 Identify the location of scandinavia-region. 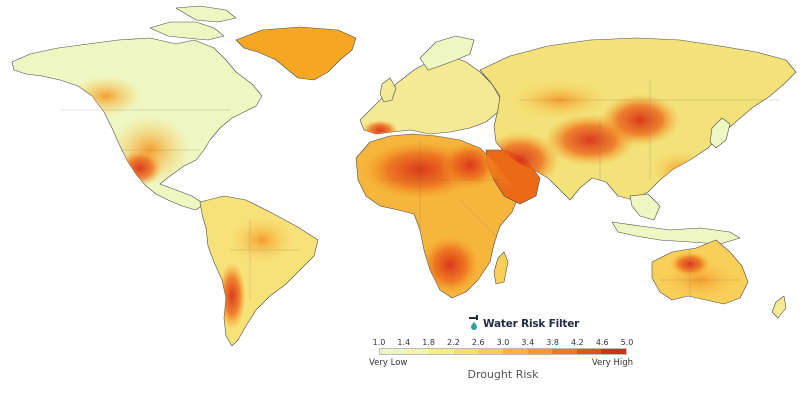
(447, 53).